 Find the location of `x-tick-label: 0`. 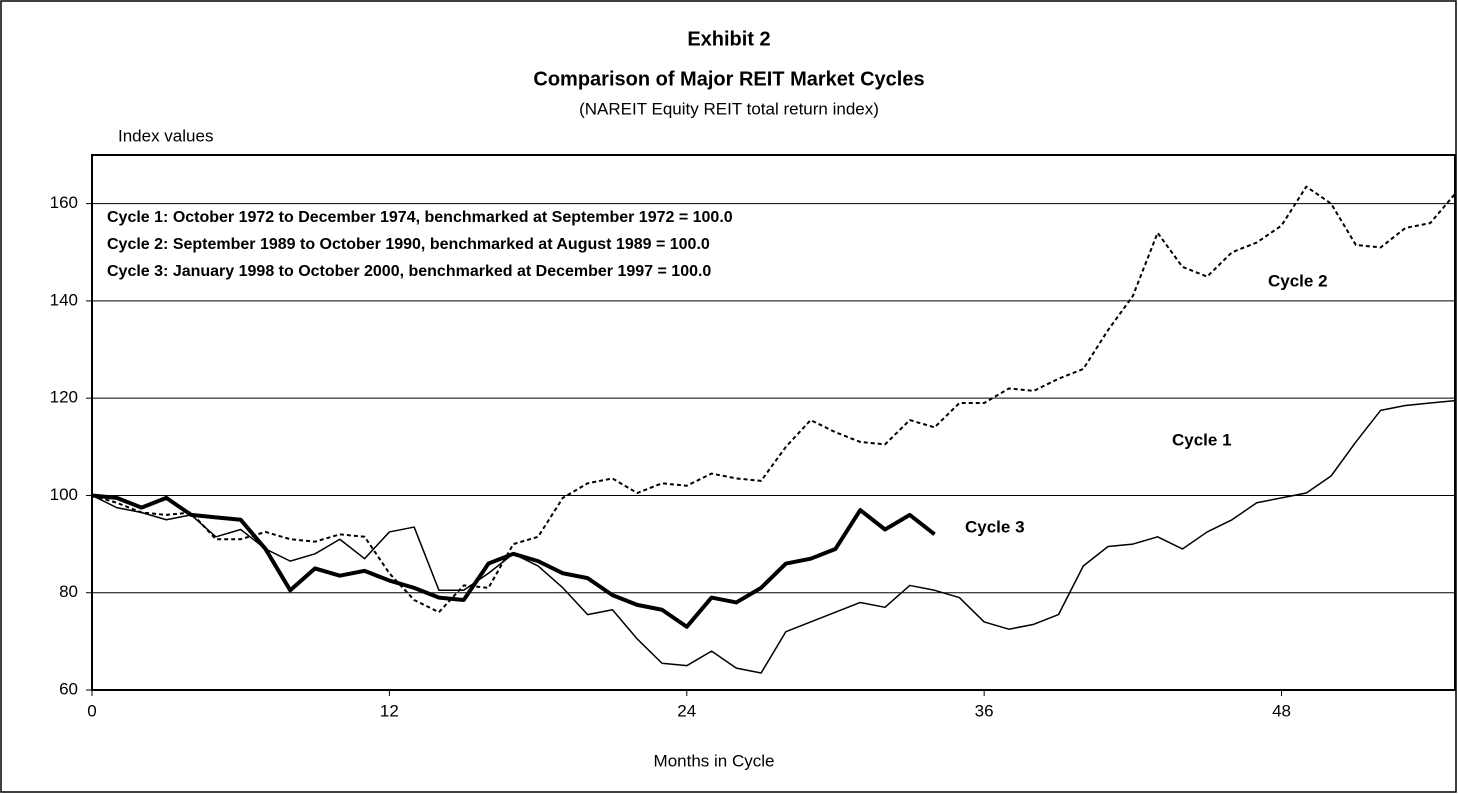

x-tick-label: 0 is located at coordinates (91, 710).